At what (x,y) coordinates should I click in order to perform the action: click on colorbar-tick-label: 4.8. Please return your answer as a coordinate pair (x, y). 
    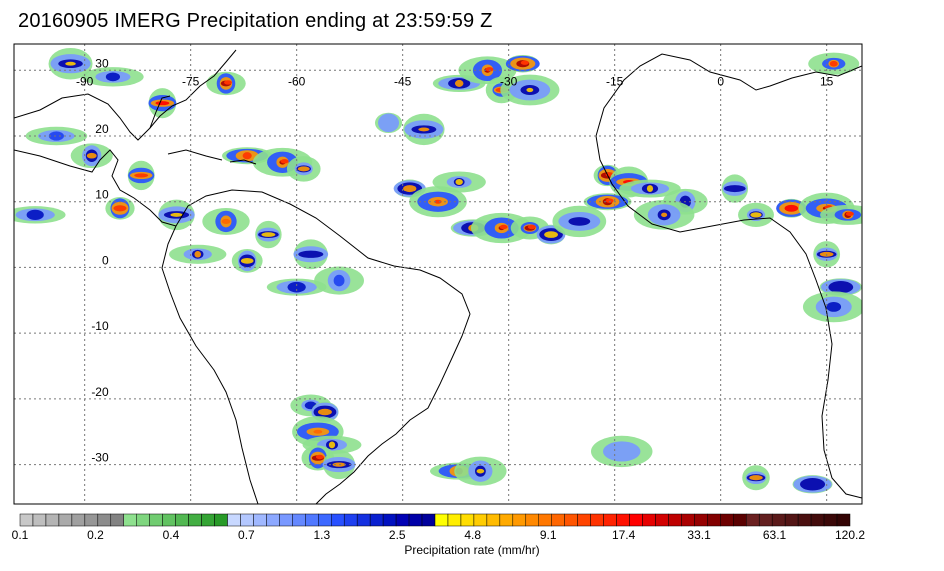
    Looking at the image, I should click on (472, 535).